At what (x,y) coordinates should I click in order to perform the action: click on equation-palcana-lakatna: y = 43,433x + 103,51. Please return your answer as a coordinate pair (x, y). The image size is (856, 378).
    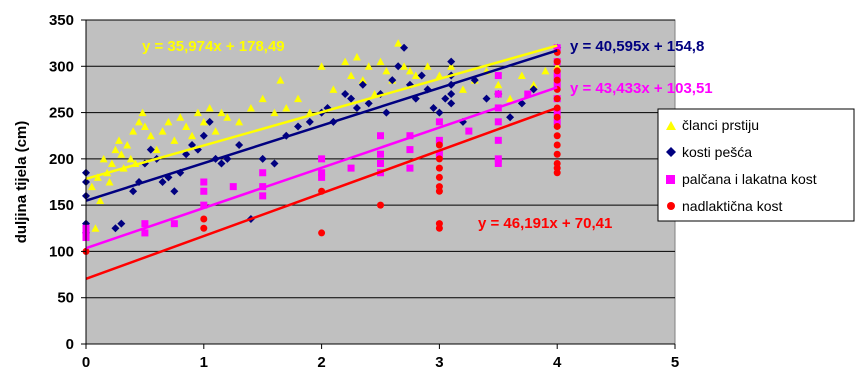
    Looking at the image, I should click on (641, 88).